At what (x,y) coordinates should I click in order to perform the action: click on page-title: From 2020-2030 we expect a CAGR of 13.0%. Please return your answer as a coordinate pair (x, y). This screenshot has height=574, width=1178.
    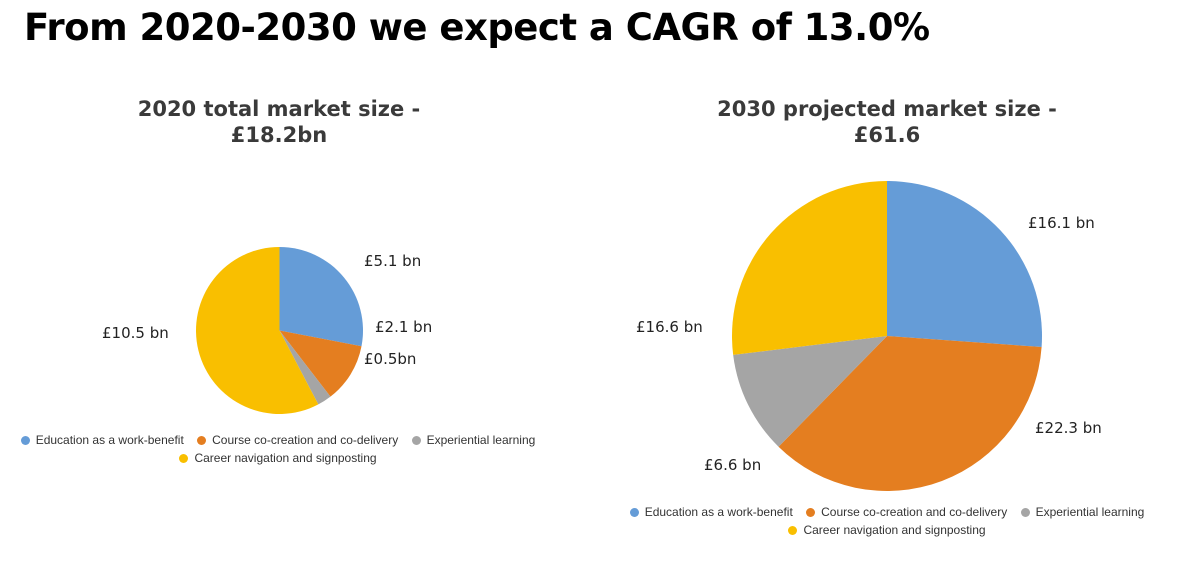
    Looking at the image, I should click on (477, 27).